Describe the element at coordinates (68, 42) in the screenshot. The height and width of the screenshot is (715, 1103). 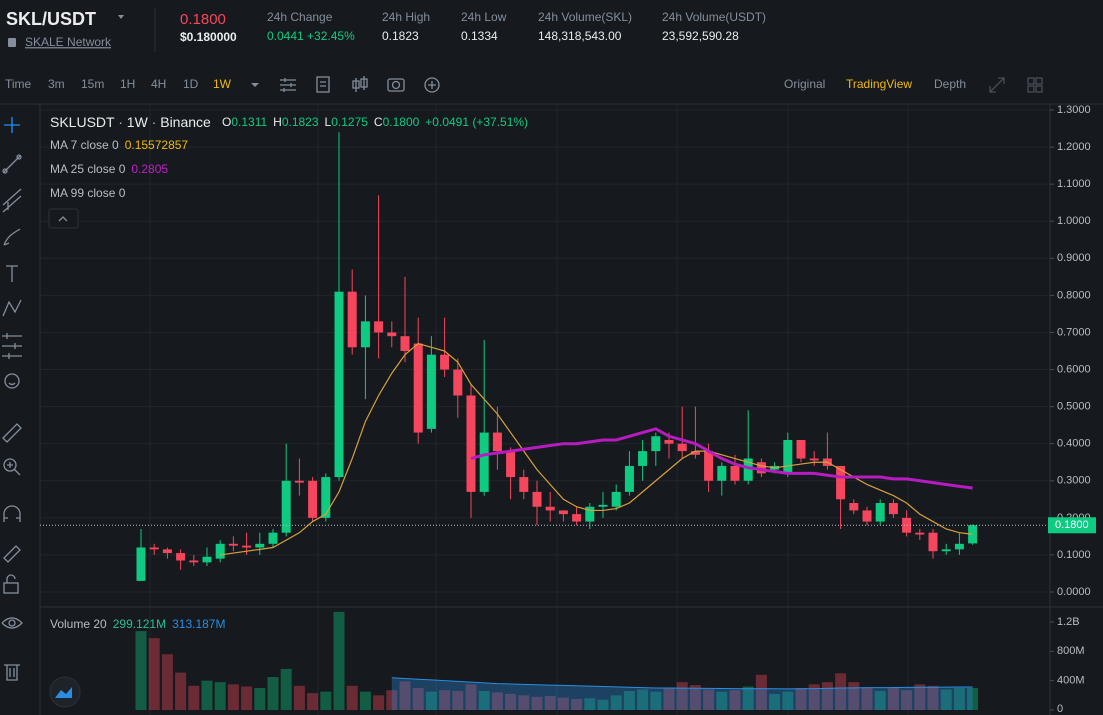
I see `network-link: SKALE Network` at that location.